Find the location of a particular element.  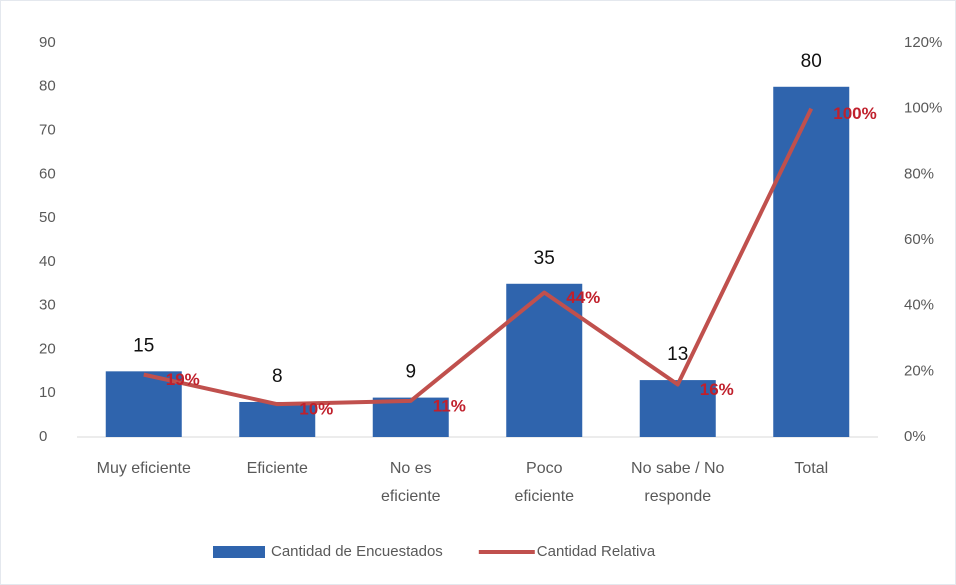

y-tick-label: 10 is located at coordinates (47, 392).